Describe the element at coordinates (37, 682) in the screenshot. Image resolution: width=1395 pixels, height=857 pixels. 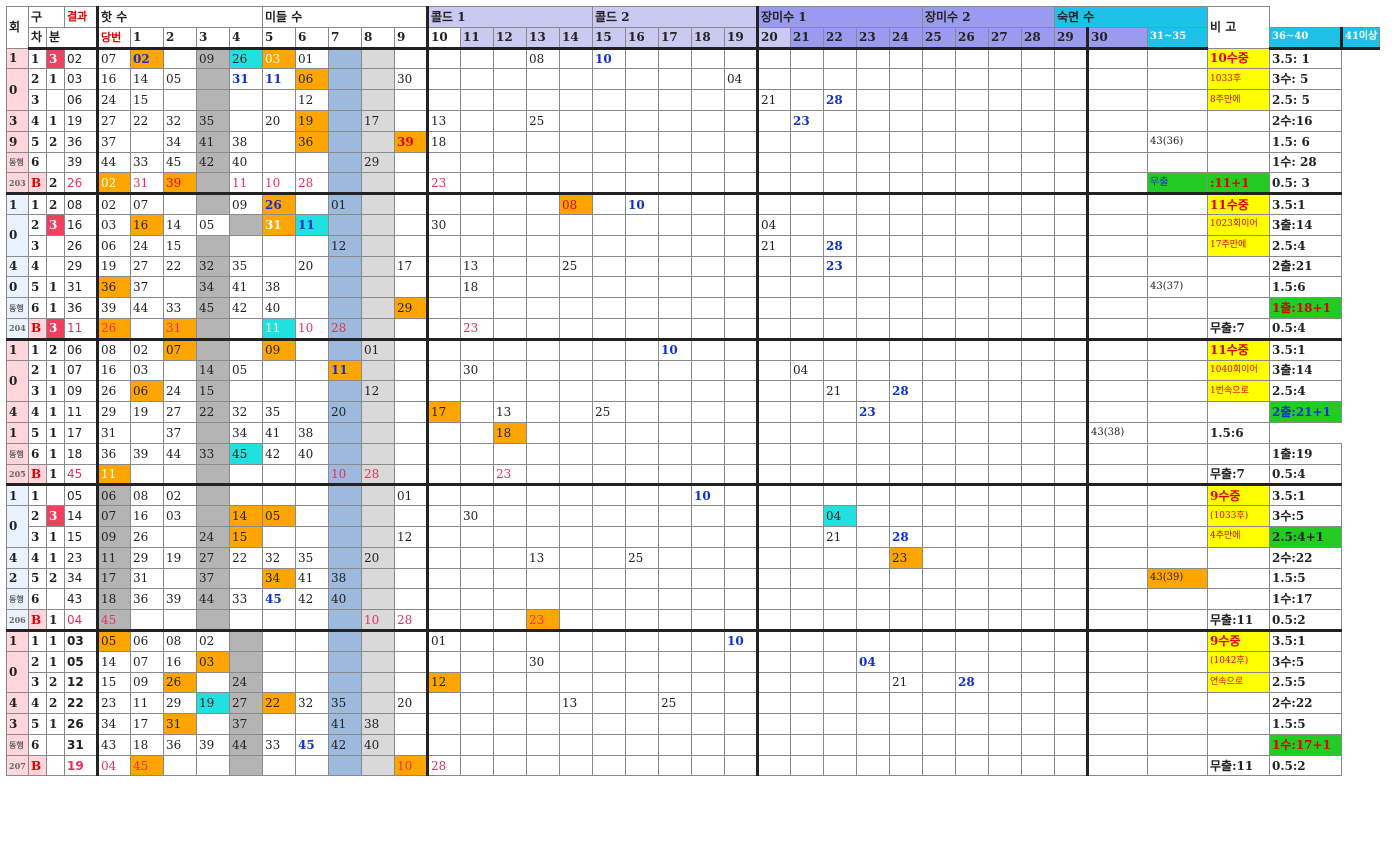
I see `cell: 3` at that location.